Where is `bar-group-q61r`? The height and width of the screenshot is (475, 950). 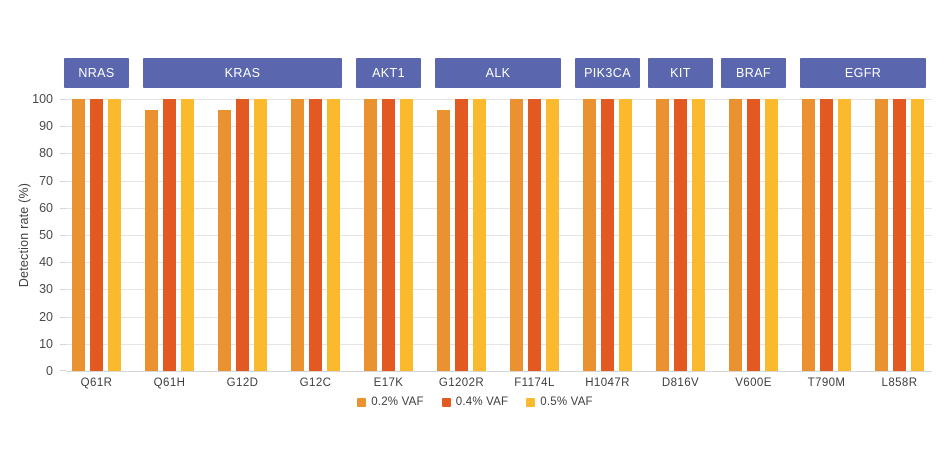 bar-group-q61r is located at coordinates (96, 235).